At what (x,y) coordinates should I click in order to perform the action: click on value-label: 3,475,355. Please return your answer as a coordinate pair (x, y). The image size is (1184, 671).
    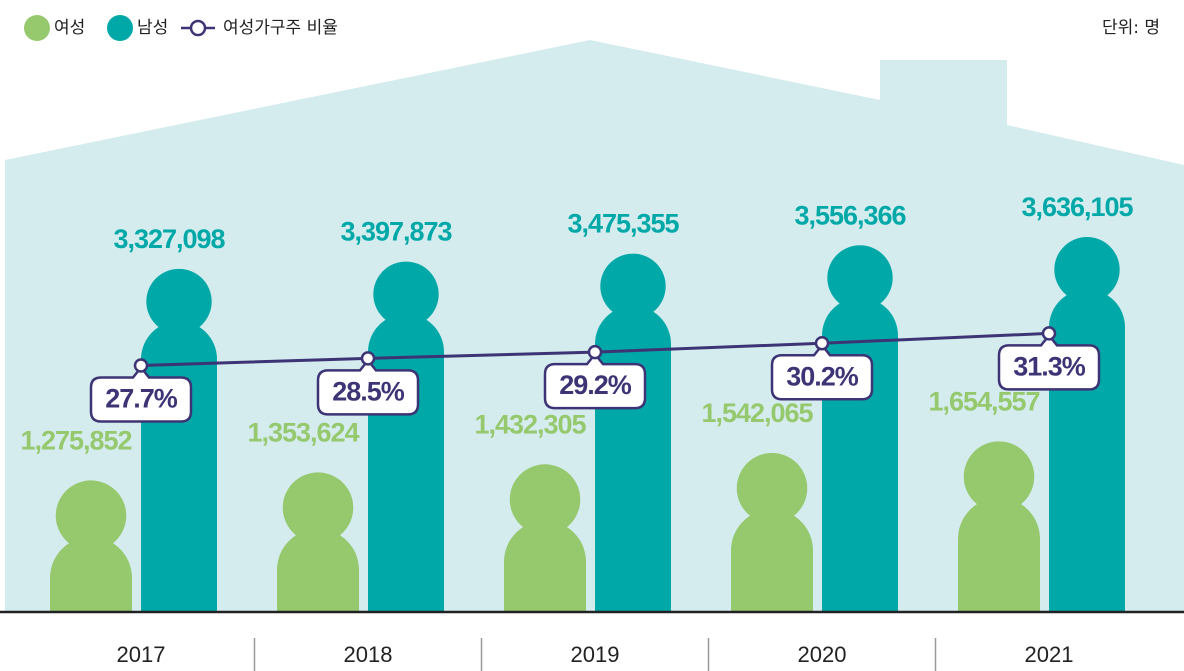
    Looking at the image, I should click on (623, 224).